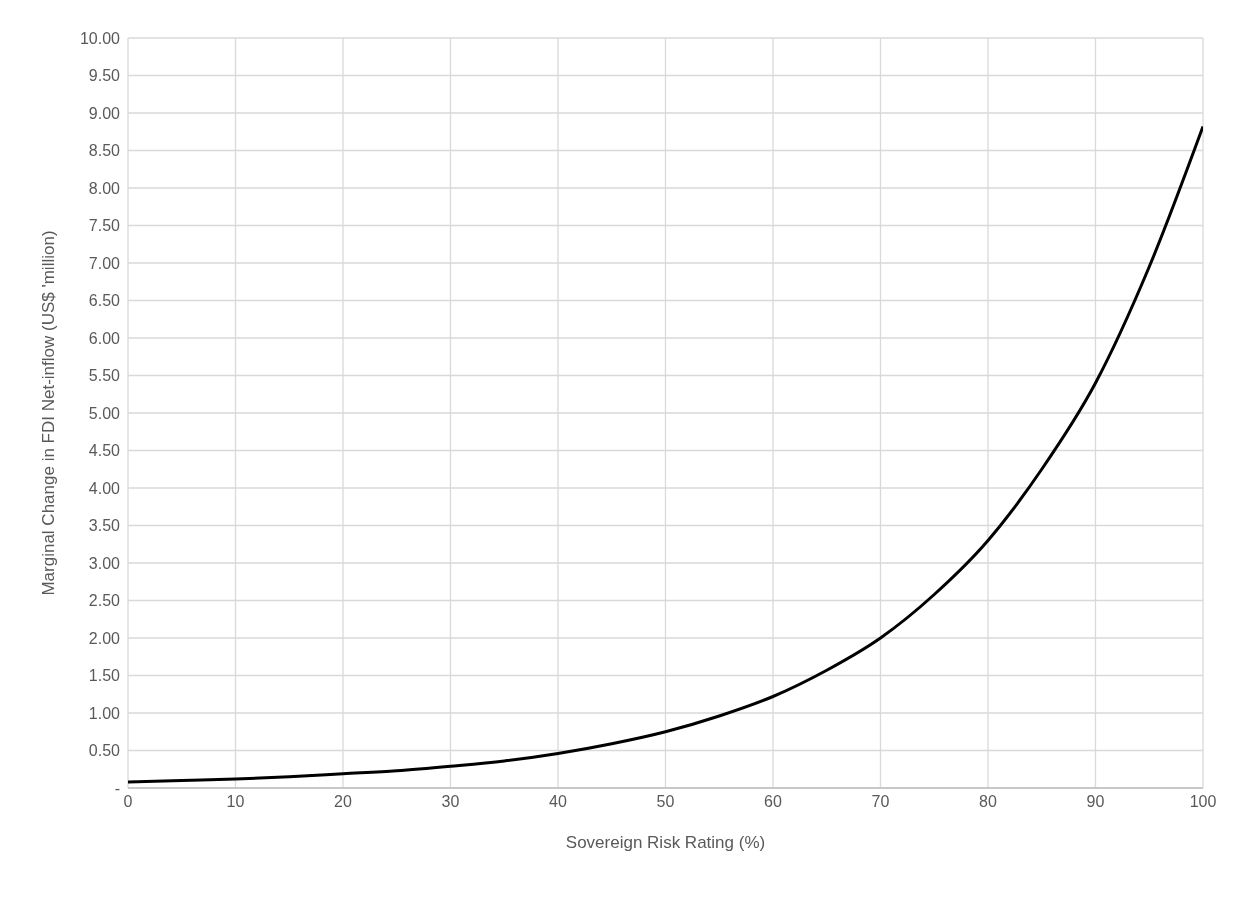  What do you see at coordinates (117, 788) in the screenshot?
I see `y-tick-label: -` at bounding box center [117, 788].